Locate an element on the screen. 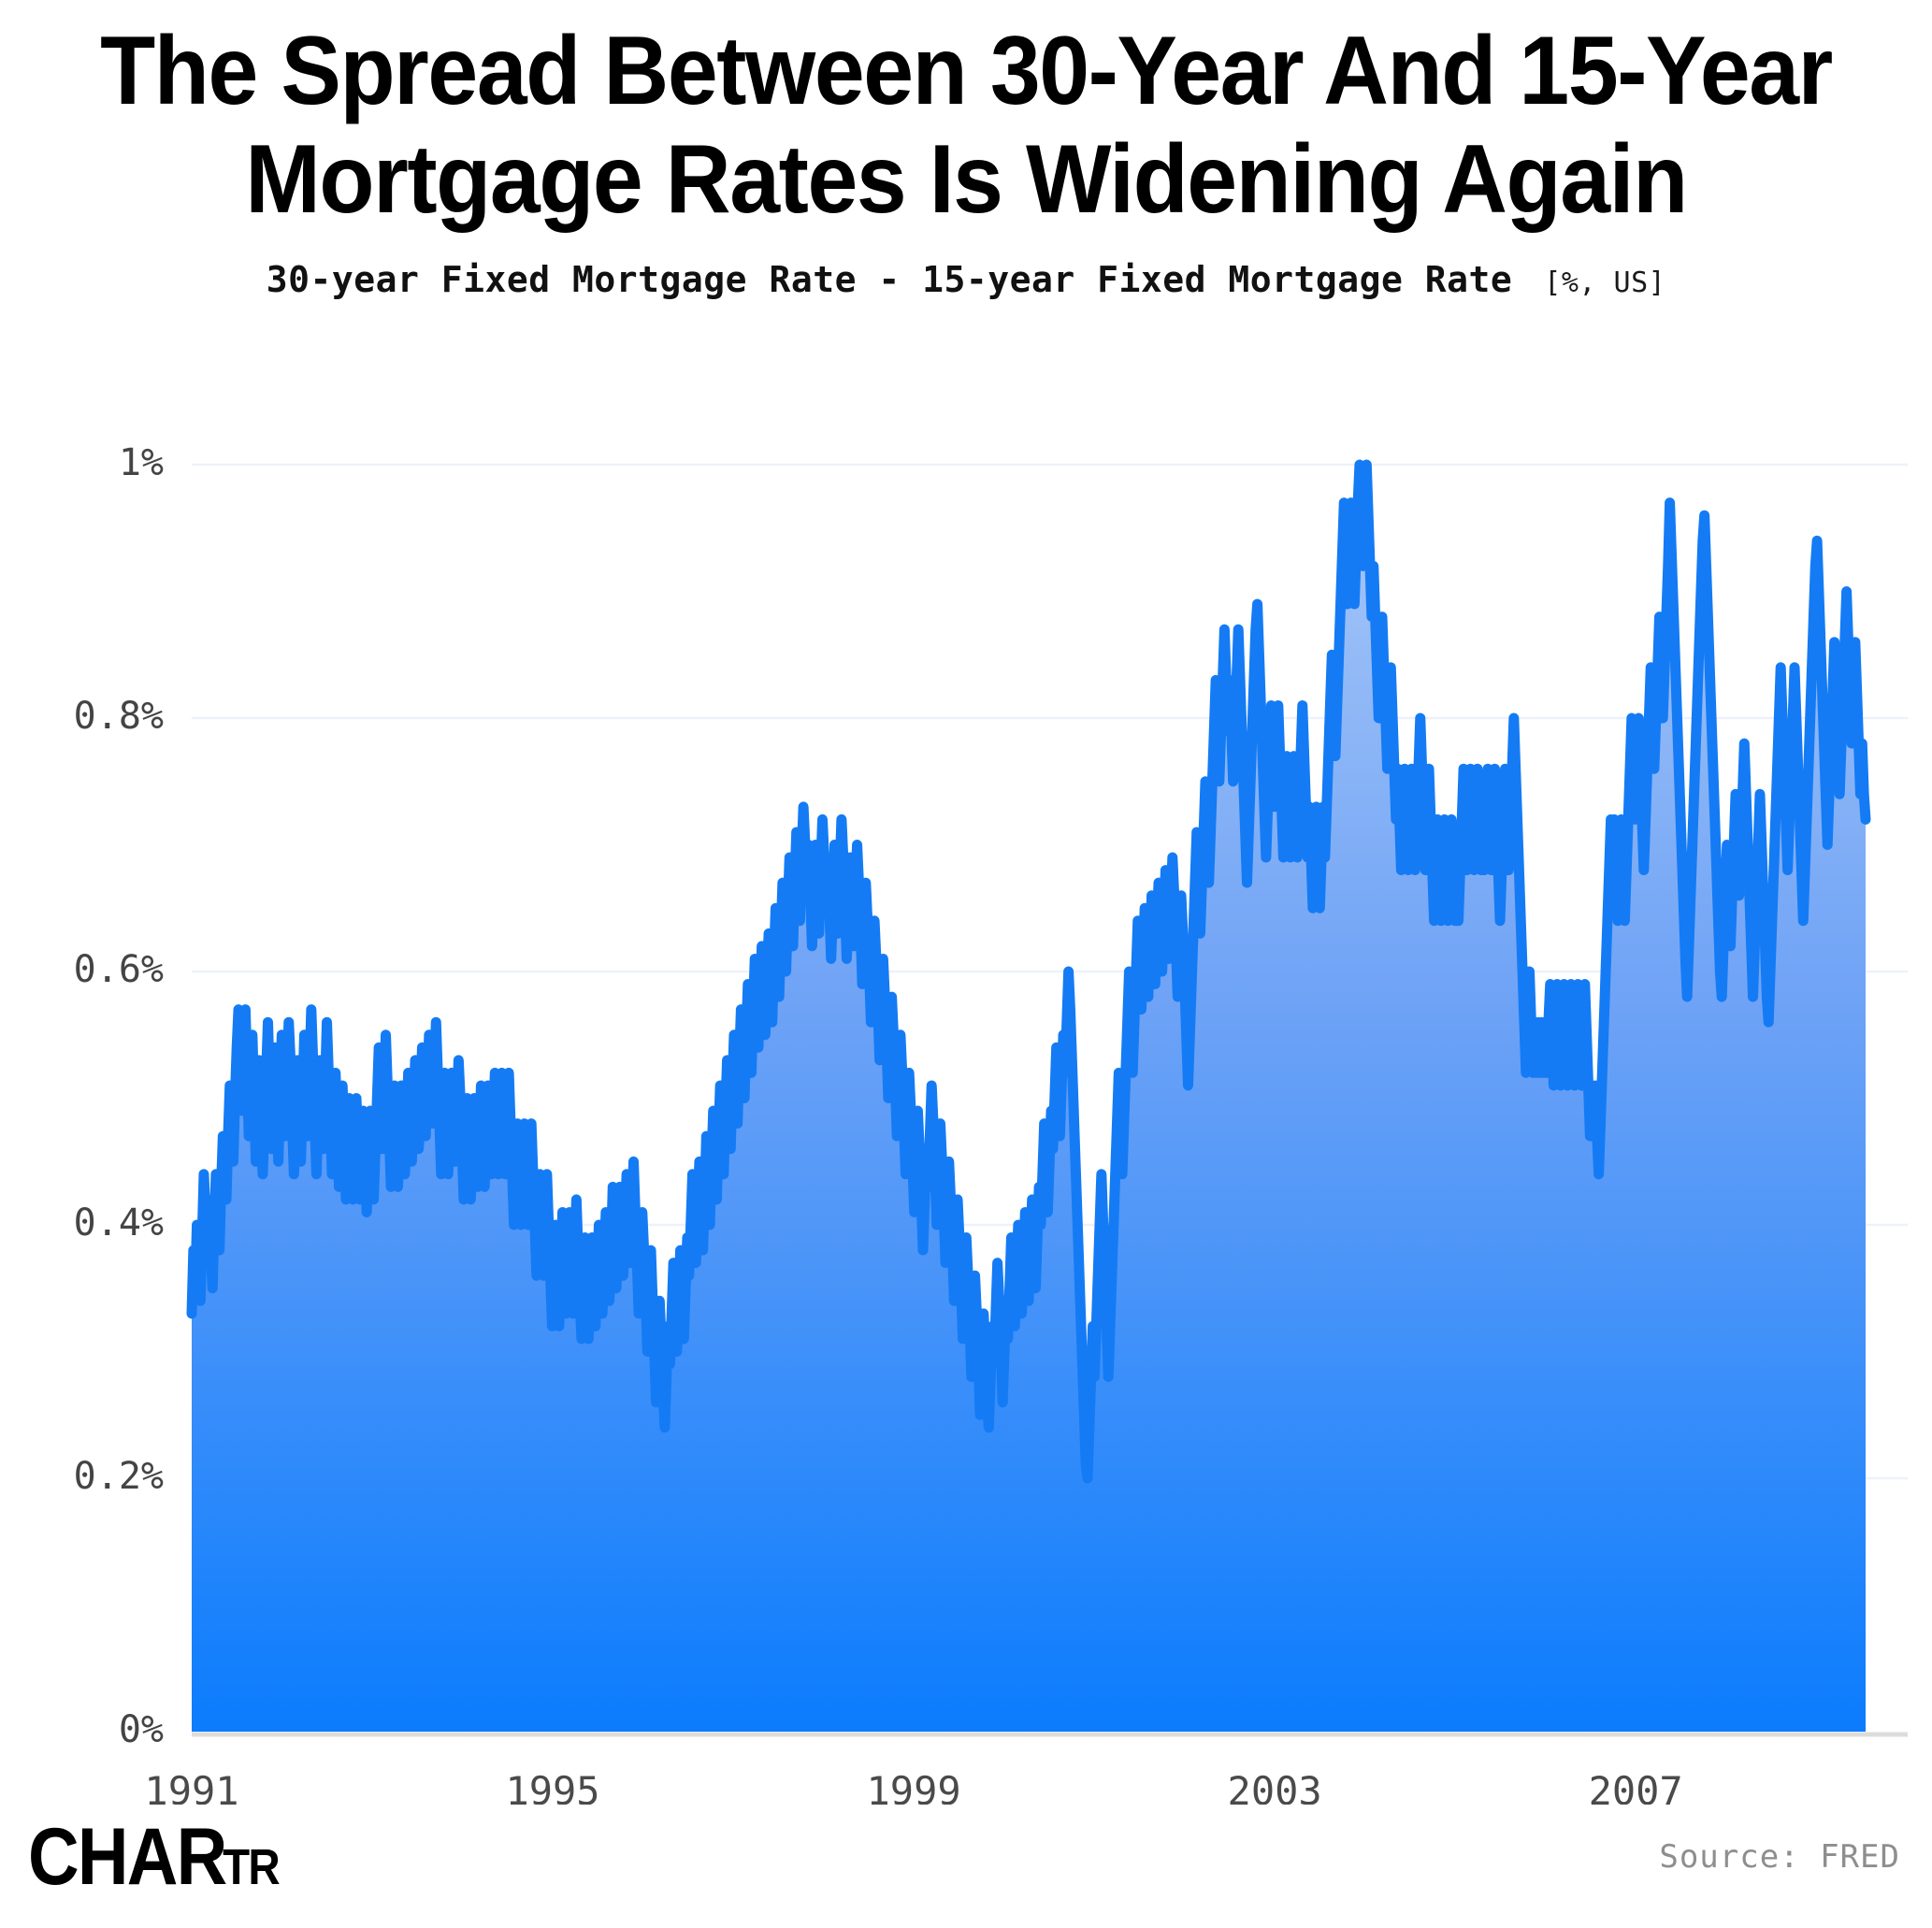  x-axis-tick-label: 2003 is located at coordinates (1275, 1786).